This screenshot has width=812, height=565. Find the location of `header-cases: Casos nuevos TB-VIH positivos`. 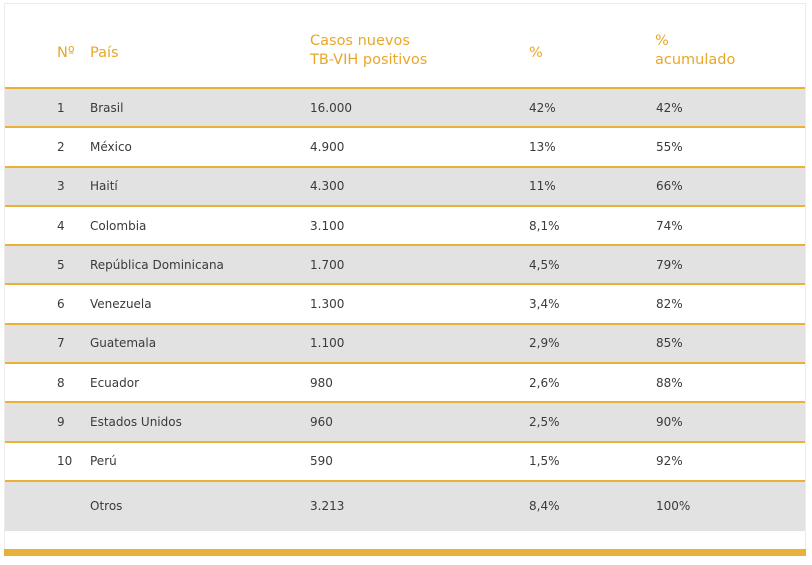

header-cases: Casos nuevos TB-VIH positivos is located at coordinates (400, 51).